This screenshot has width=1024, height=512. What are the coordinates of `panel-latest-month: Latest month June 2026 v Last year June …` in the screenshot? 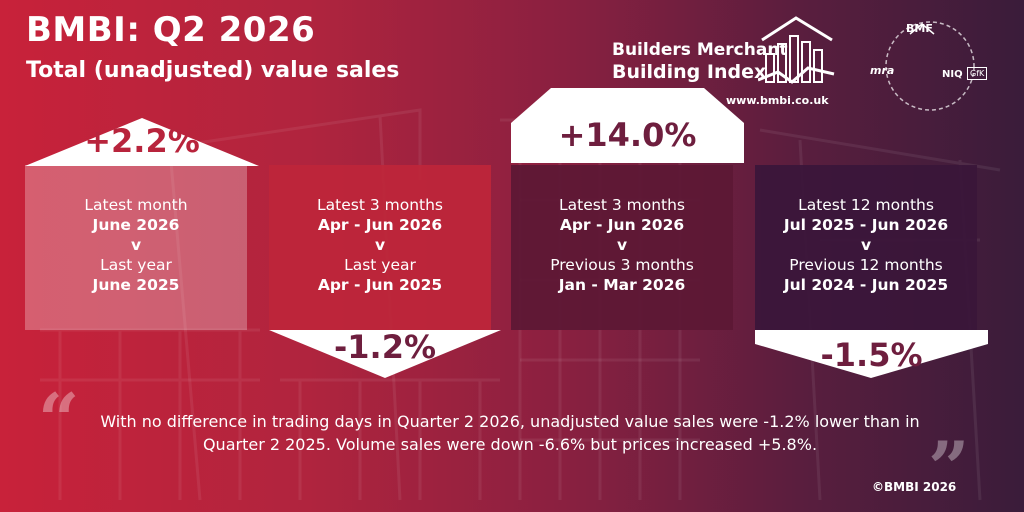 It's located at (136, 247).